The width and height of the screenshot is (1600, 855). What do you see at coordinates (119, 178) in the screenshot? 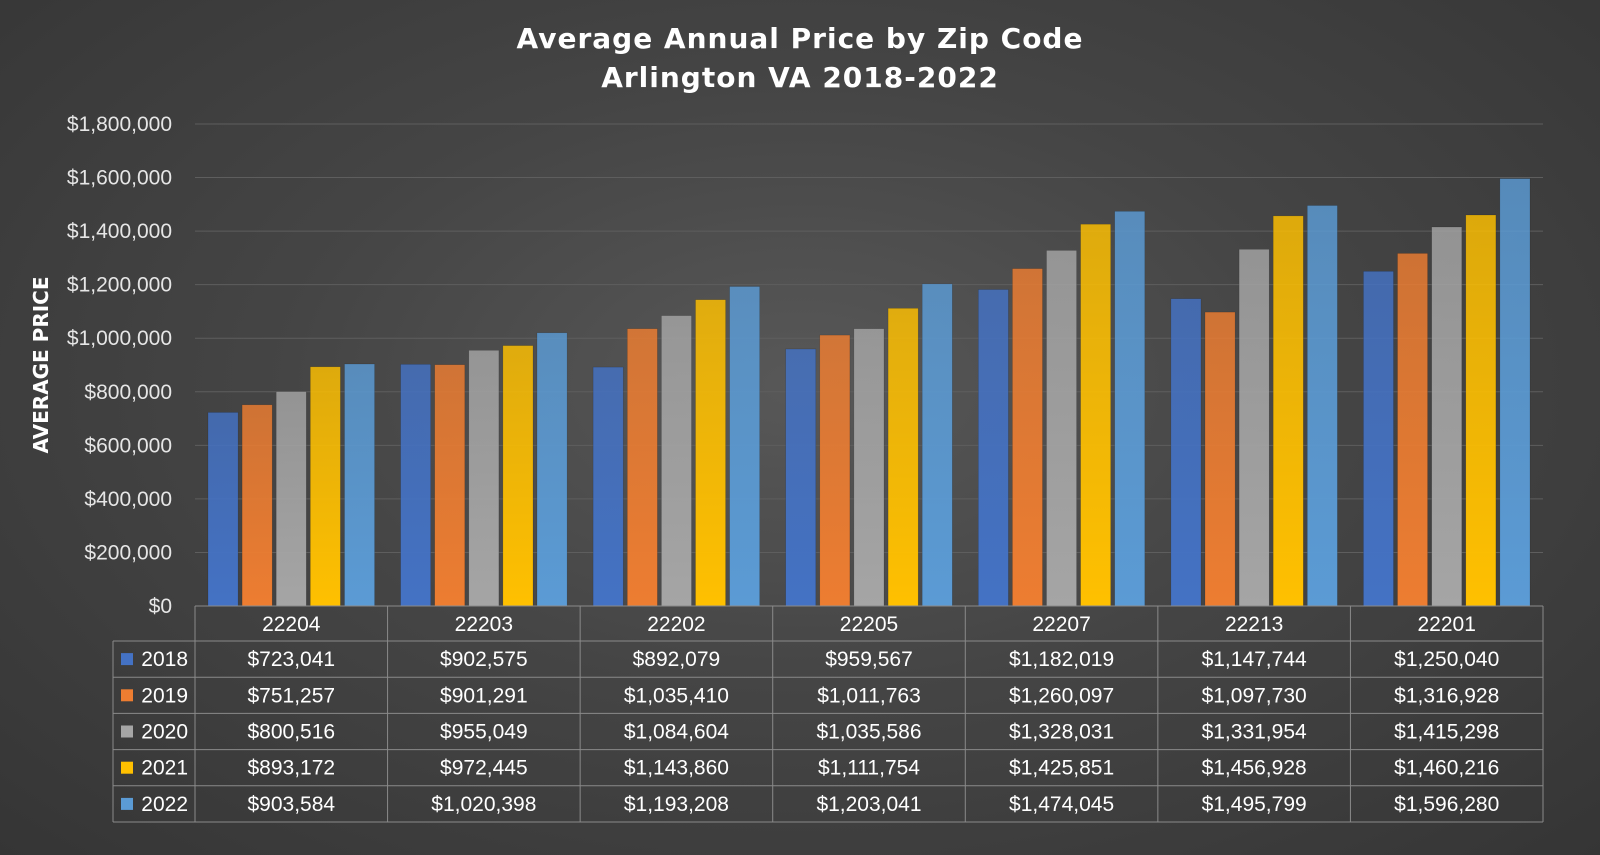
I see `y-tick-label: $1,600,000` at bounding box center [119, 178].